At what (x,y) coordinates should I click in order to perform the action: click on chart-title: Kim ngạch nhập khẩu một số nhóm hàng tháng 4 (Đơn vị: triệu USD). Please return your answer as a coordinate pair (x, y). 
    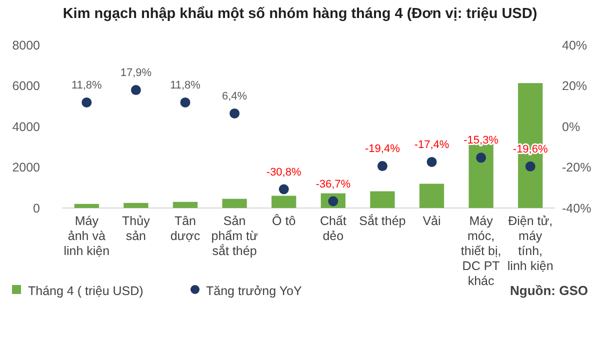
    Looking at the image, I should click on (300, 14).